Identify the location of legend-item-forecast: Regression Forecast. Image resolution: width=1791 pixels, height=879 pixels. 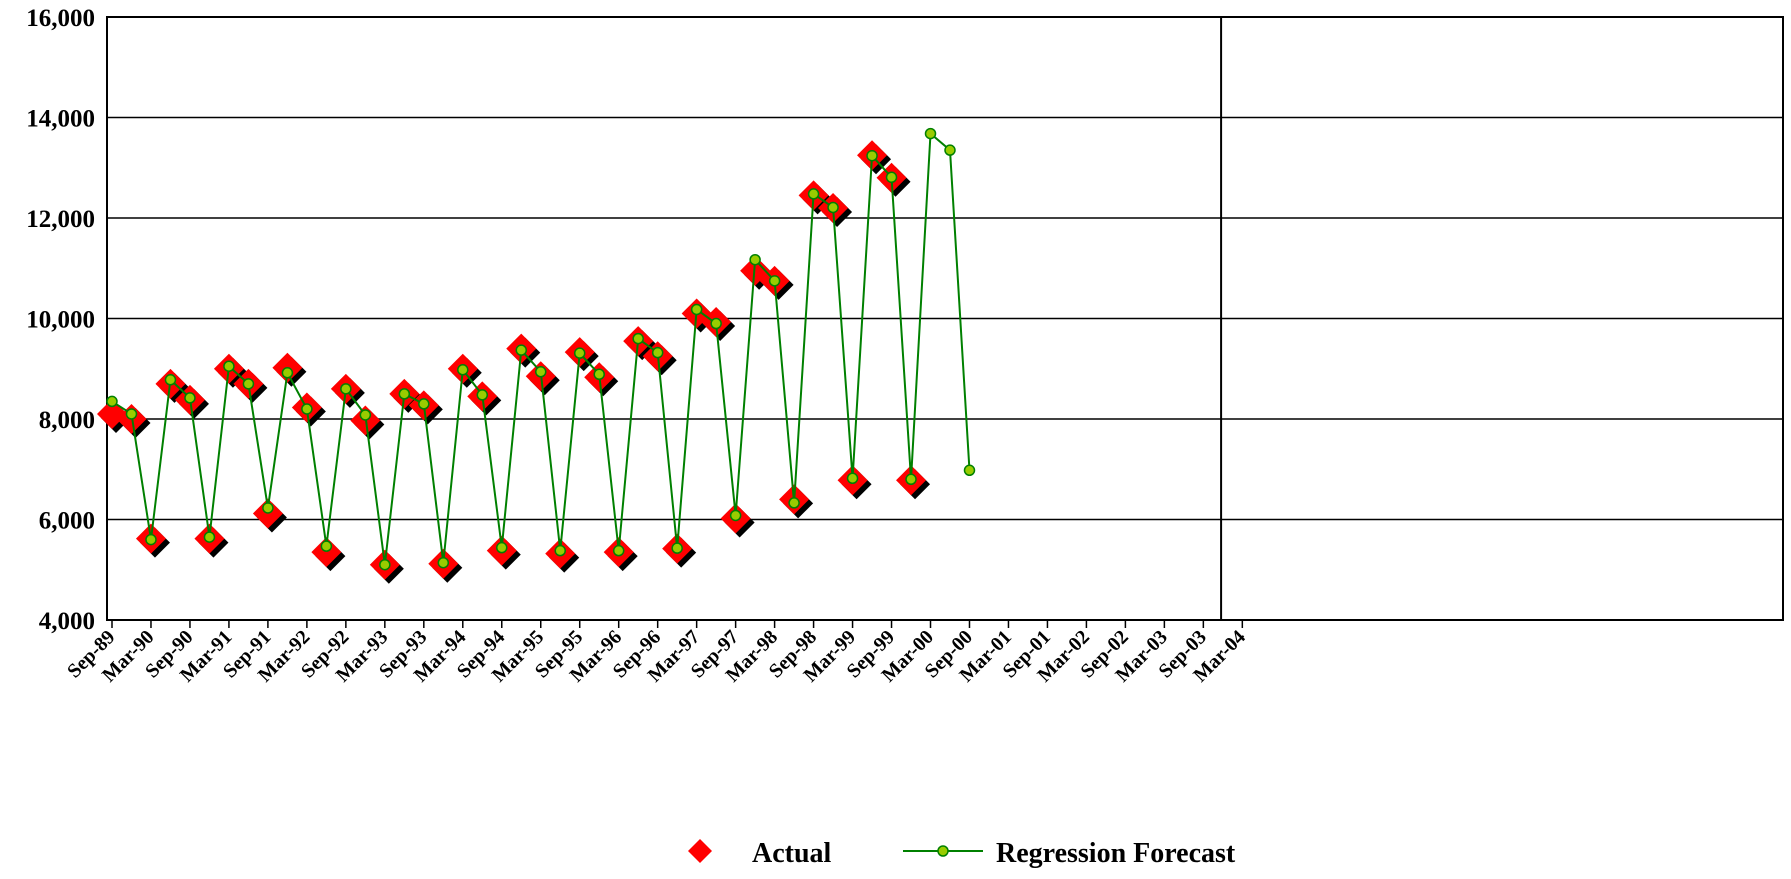
(1069, 853).